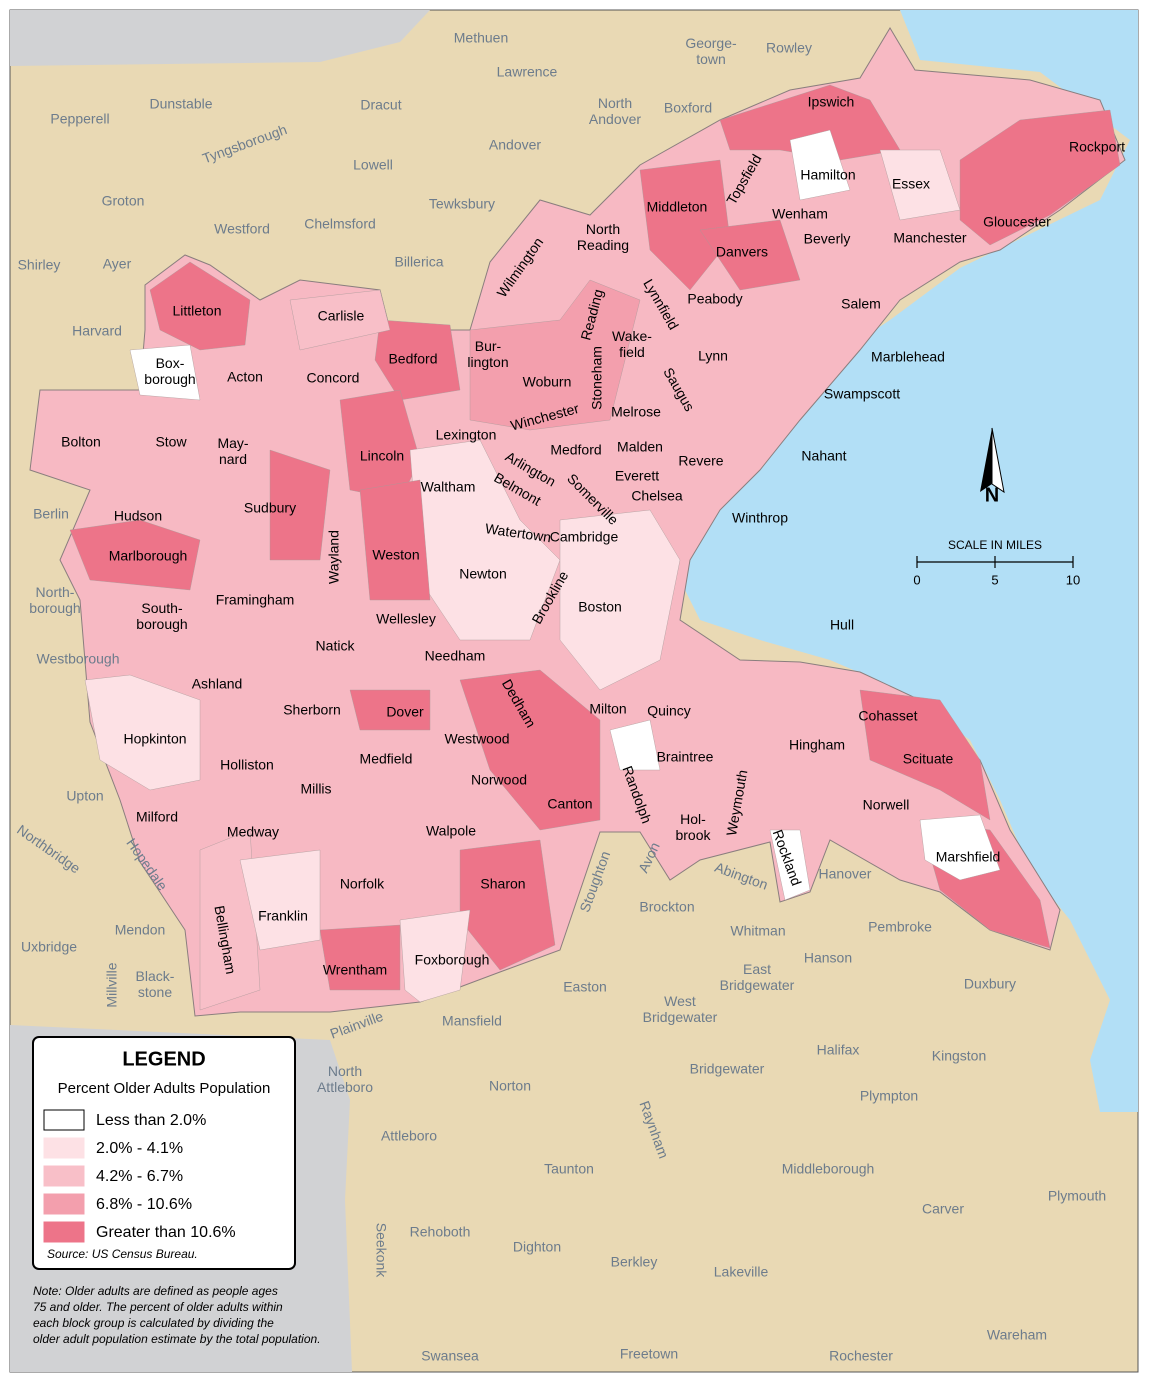 The height and width of the screenshot is (1386, 1157). I want to click on outside-town-label: Berlin, so click(51, 514).